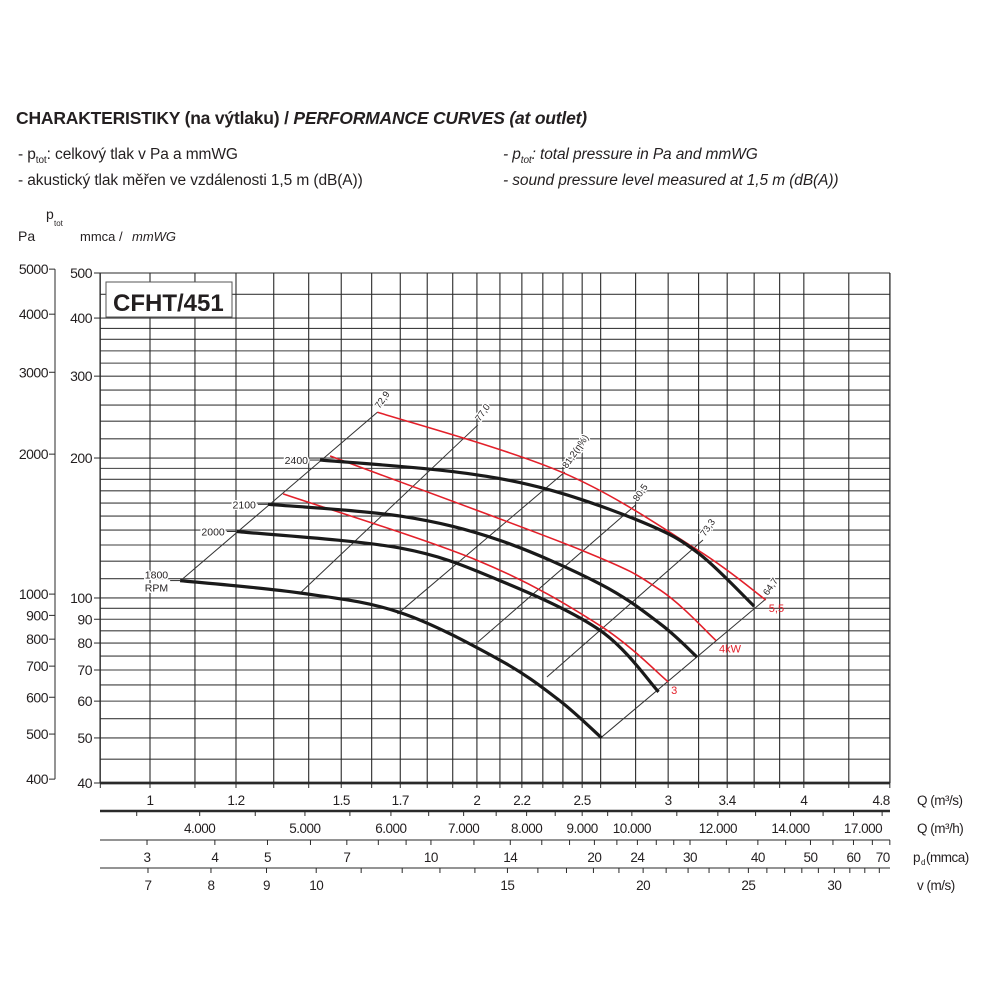 The image size is (1000, 1000). Describe the element at coordinates (790, 828) in the screenshot. I see `x-tick-label: 14.000` at that location.